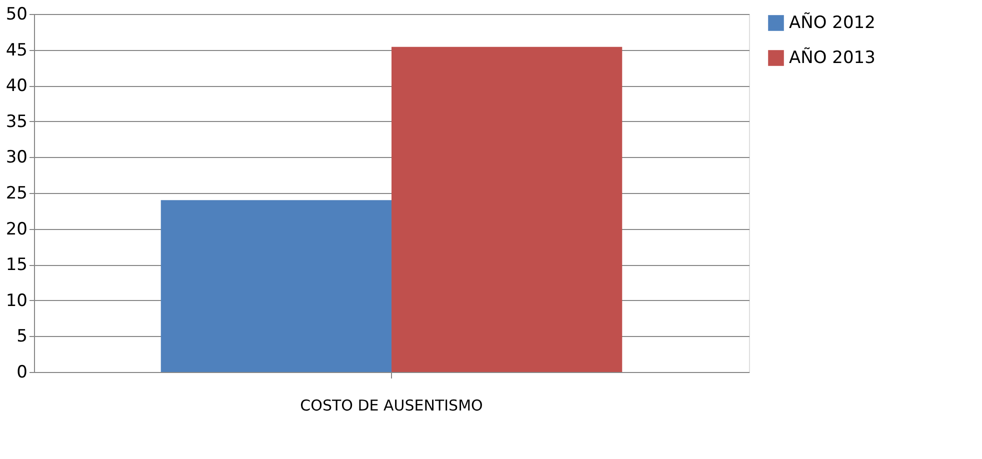 The image size is (982, 459). Describe the element at coordinates (17, 229) in the screenshot. I see `y-tick-label: 20` at that location.